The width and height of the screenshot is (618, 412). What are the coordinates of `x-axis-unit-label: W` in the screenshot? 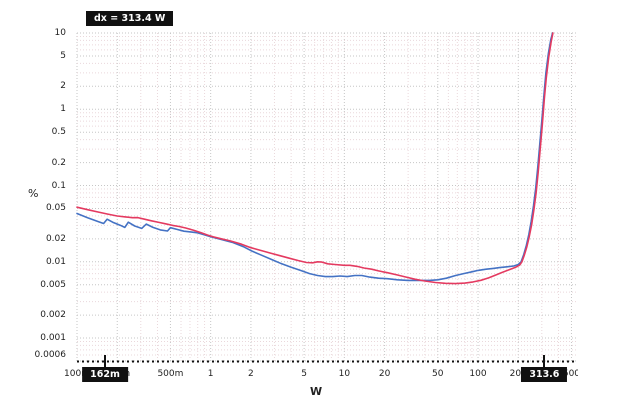 It's located at (316, 391).